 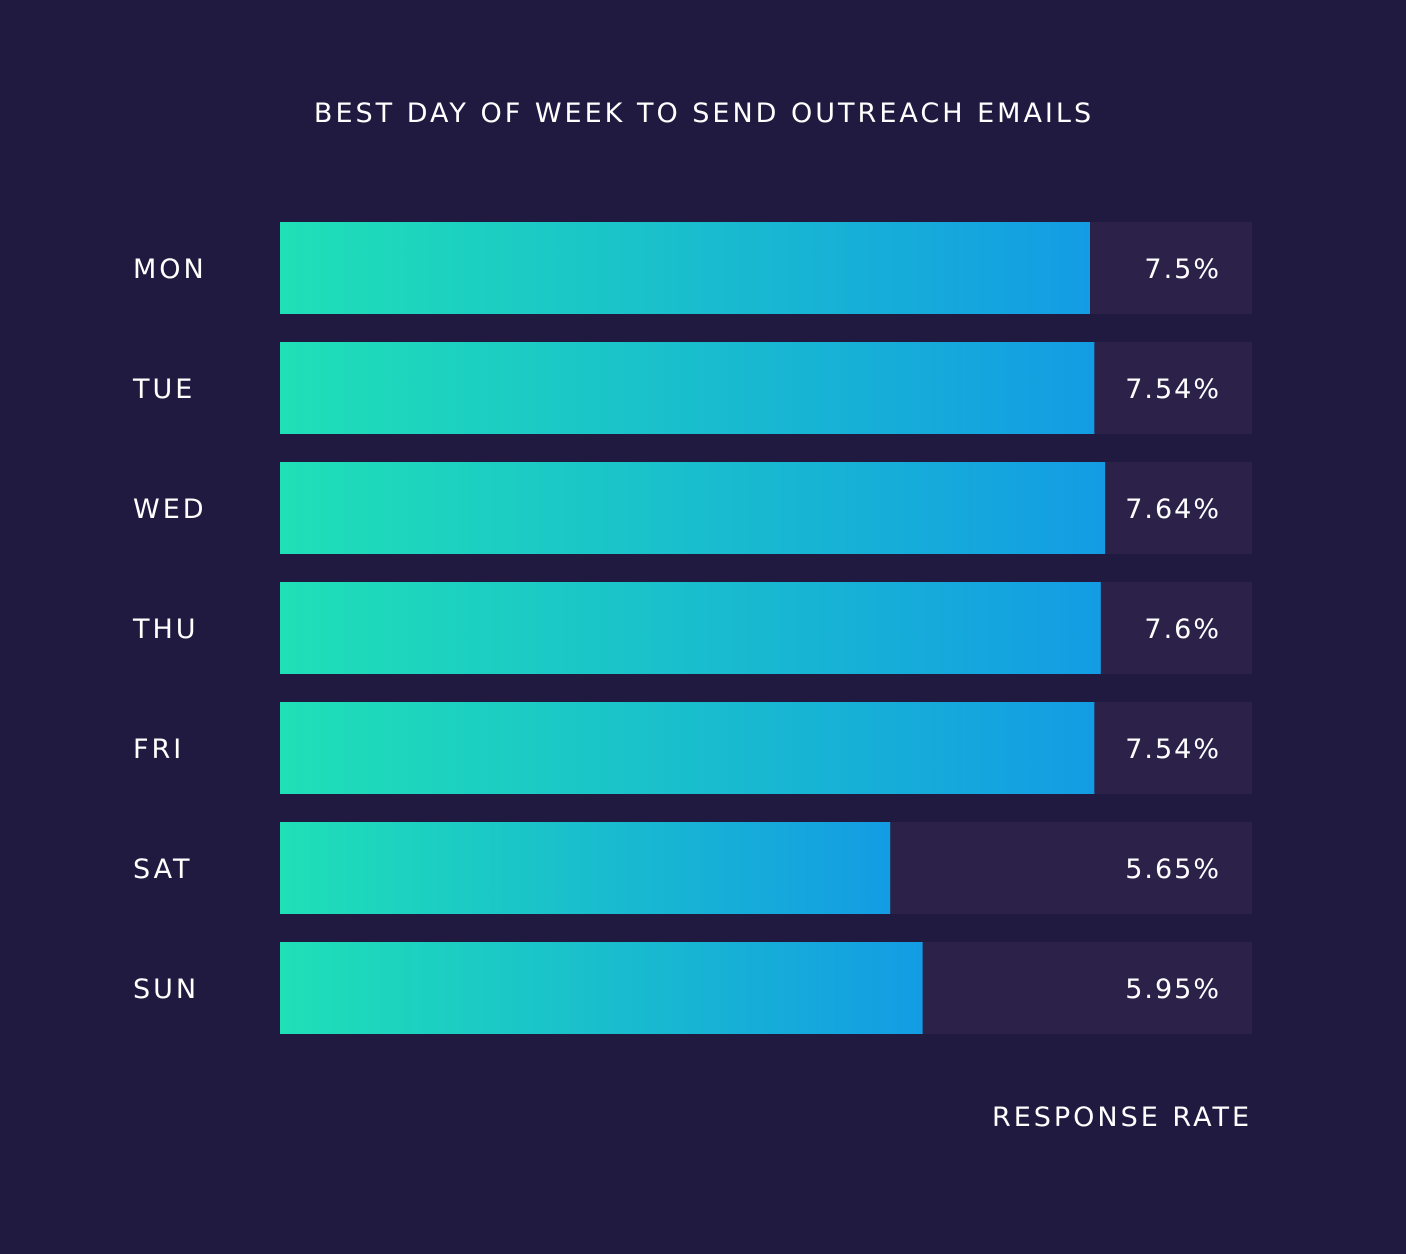 I want to click on category-label: TUE, so click(x=163, y=389).